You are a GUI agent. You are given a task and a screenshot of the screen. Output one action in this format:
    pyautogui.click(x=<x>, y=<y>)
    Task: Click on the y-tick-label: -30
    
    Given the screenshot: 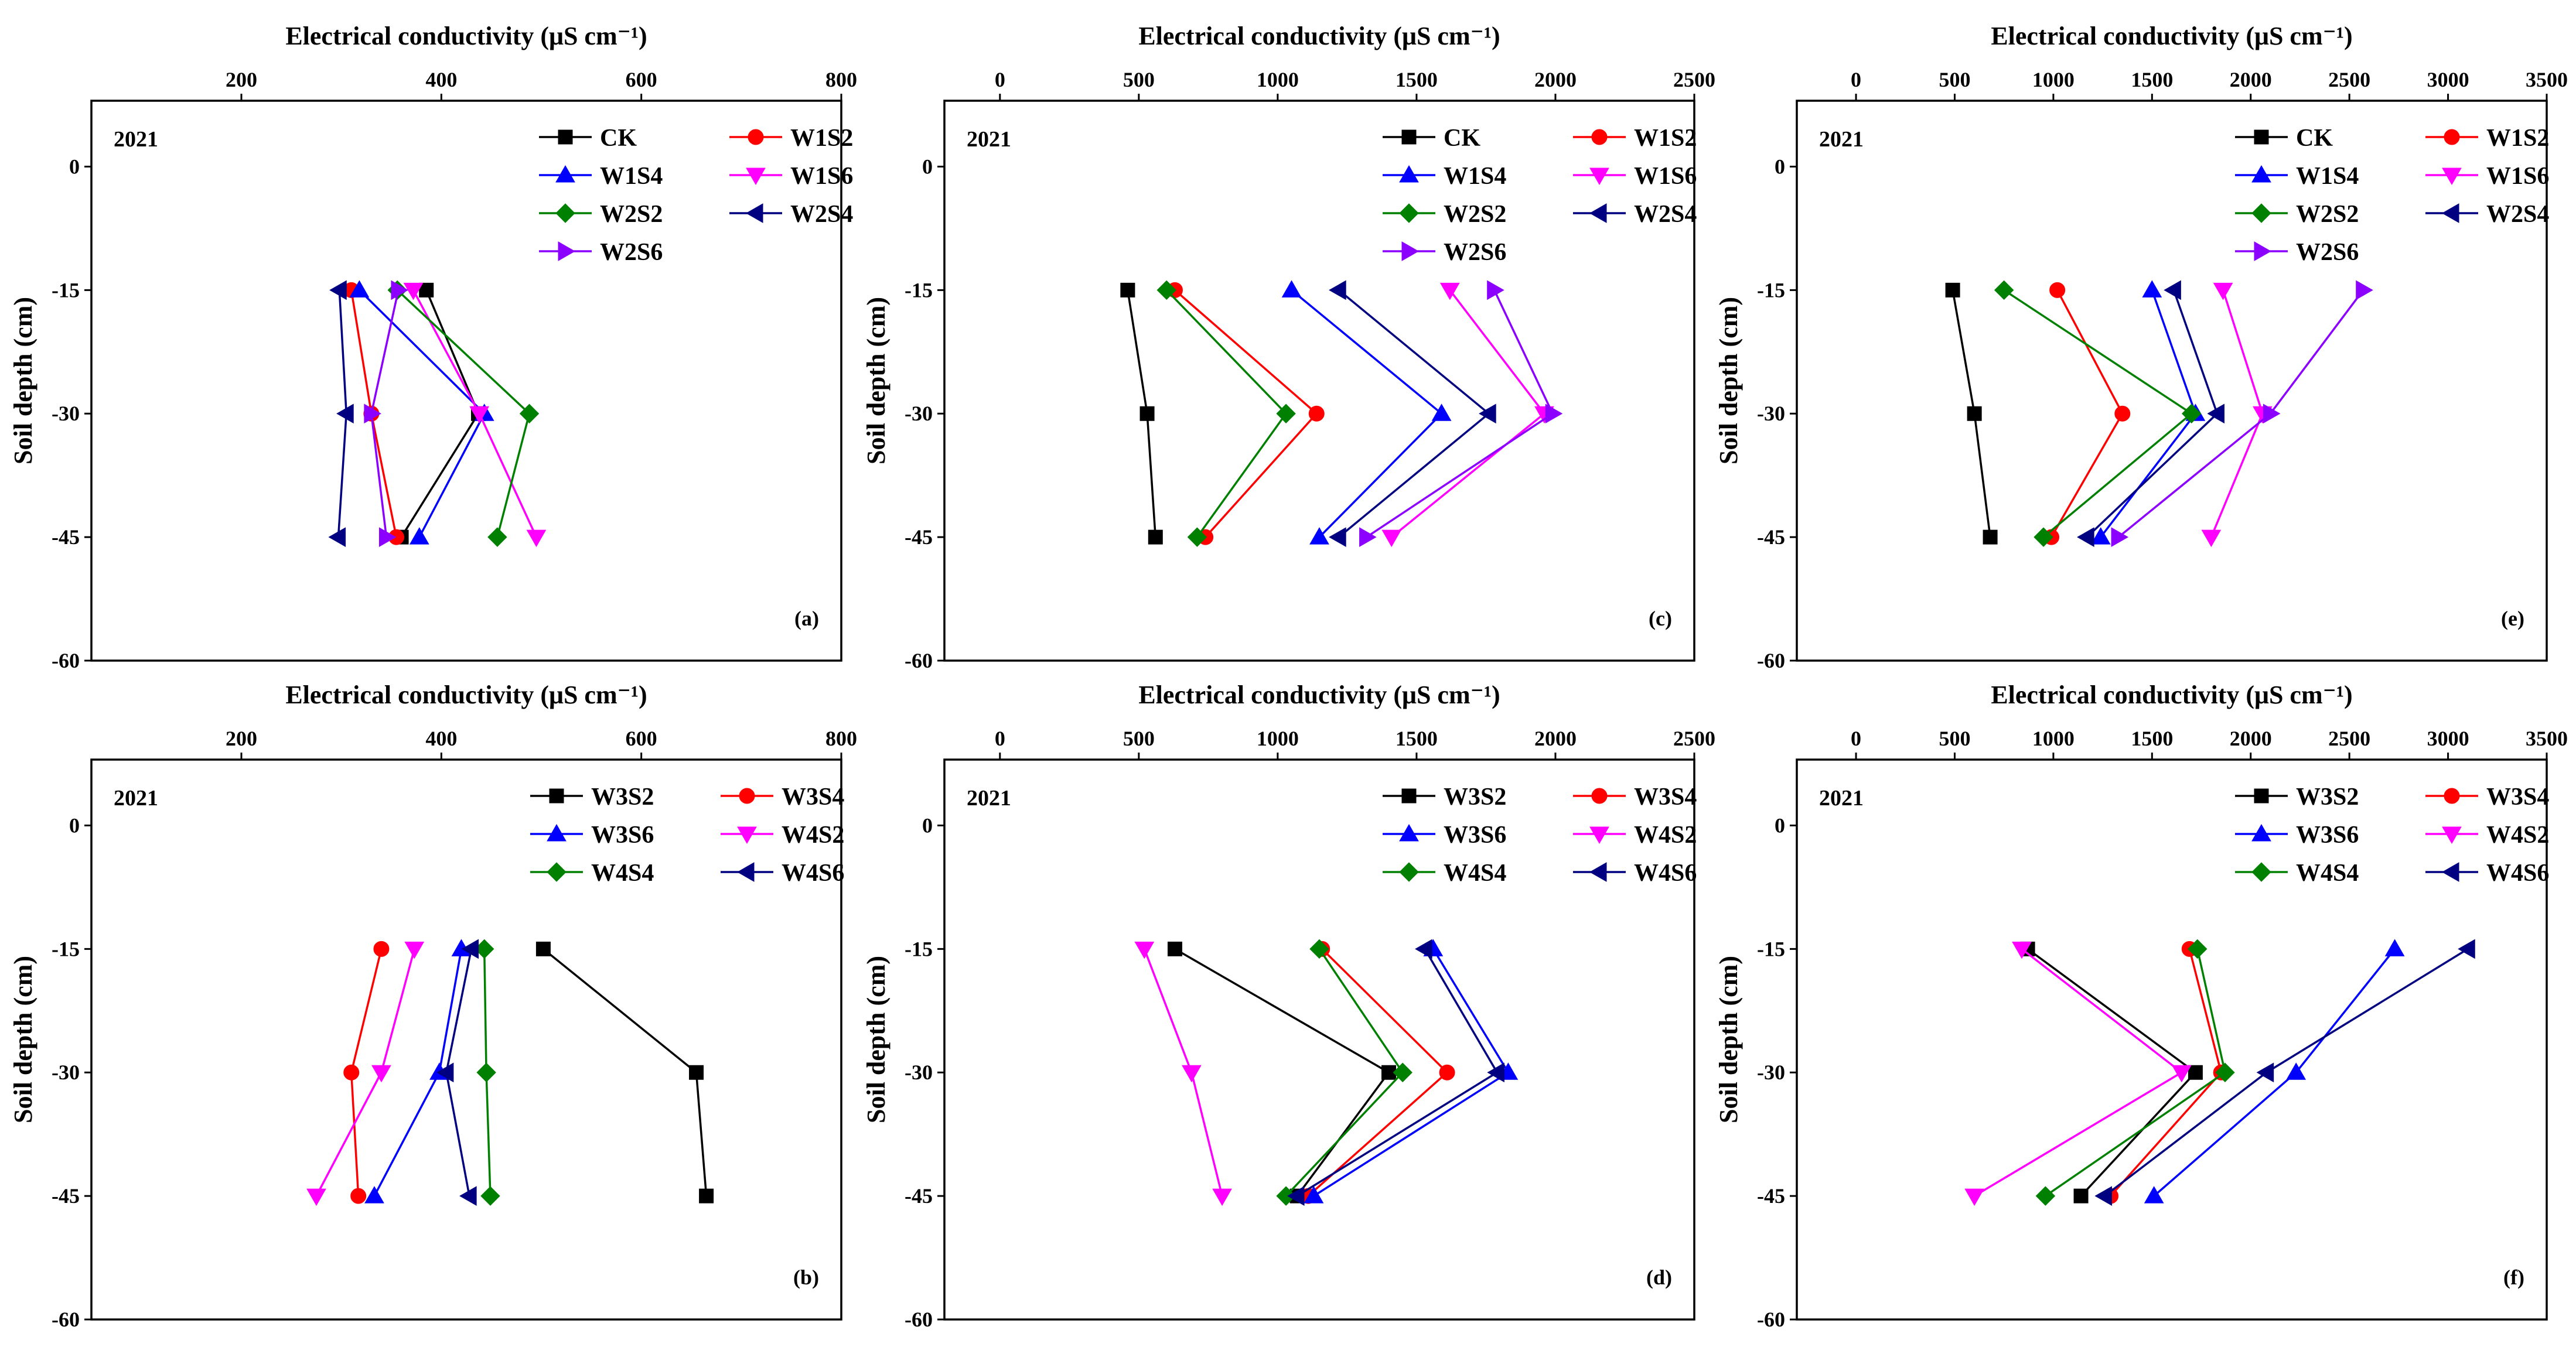 What is the action you would take?
    pyautogui.click(x=66, y=1072)
    